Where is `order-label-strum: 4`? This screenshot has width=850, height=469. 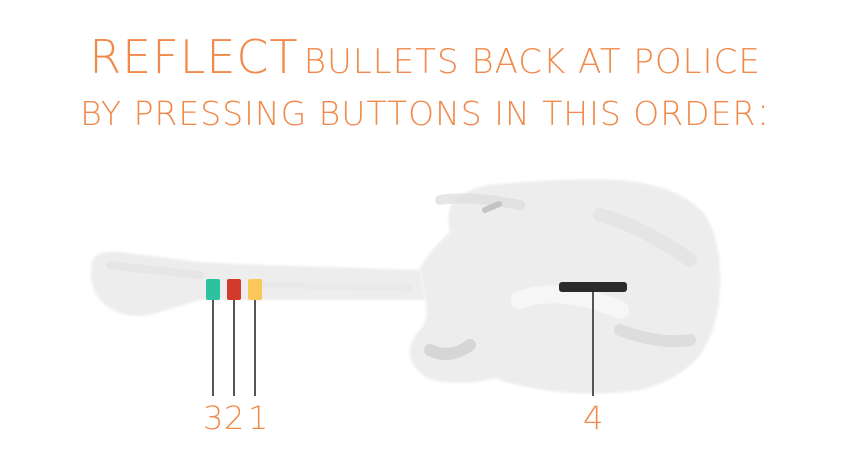 order-label-strum: 4 is located at coordinates (593, 418).